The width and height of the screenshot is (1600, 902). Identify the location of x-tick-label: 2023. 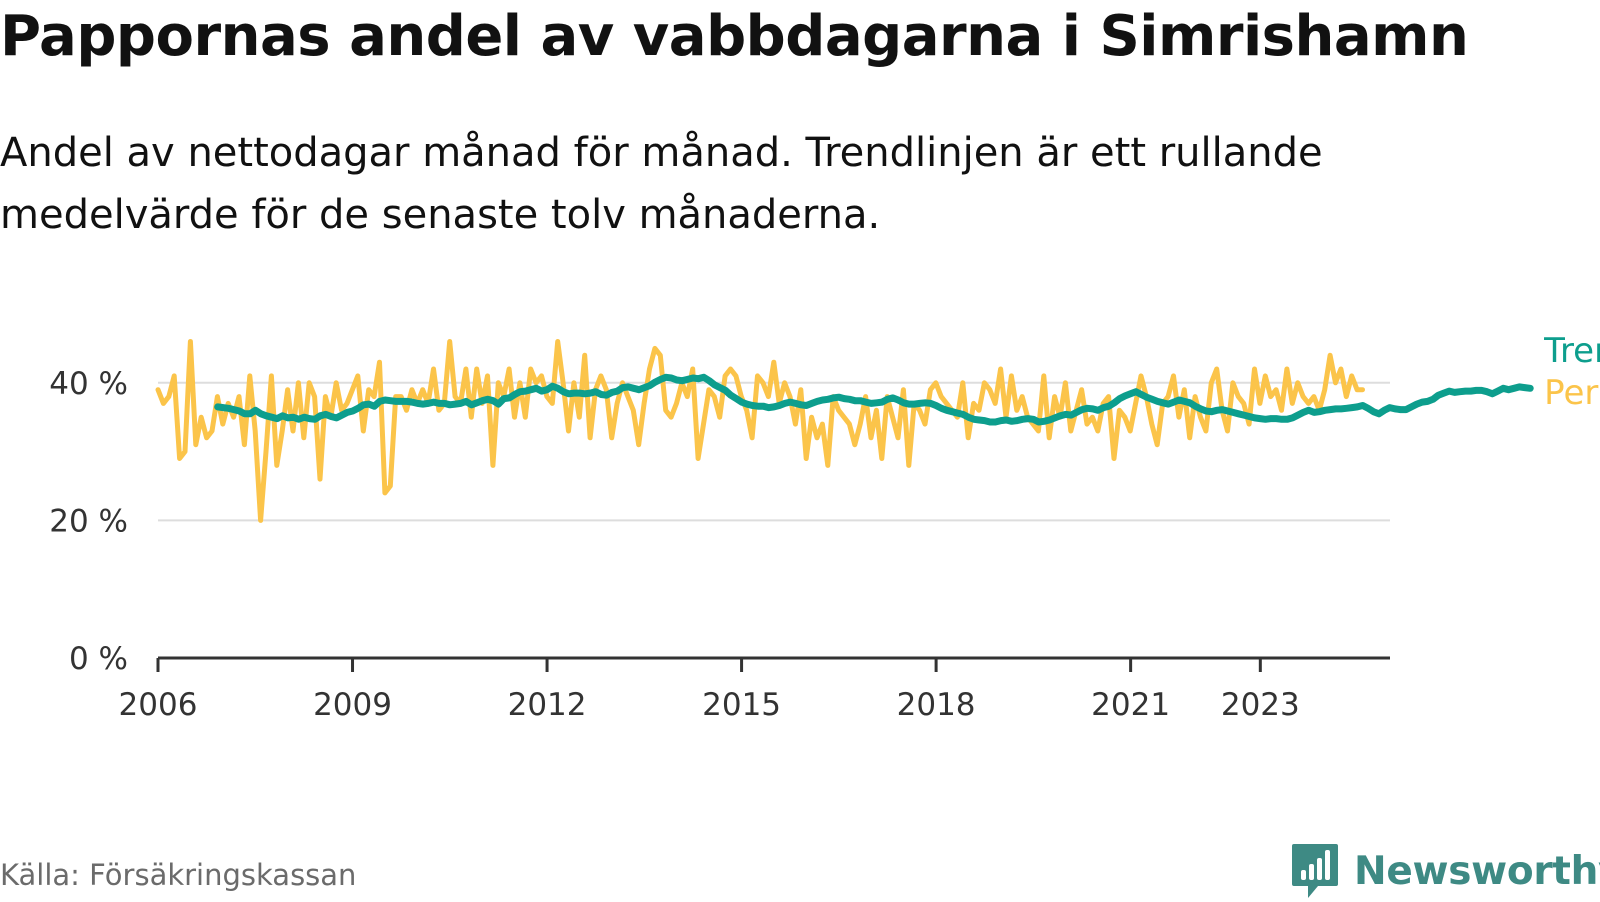
(1260, 705).